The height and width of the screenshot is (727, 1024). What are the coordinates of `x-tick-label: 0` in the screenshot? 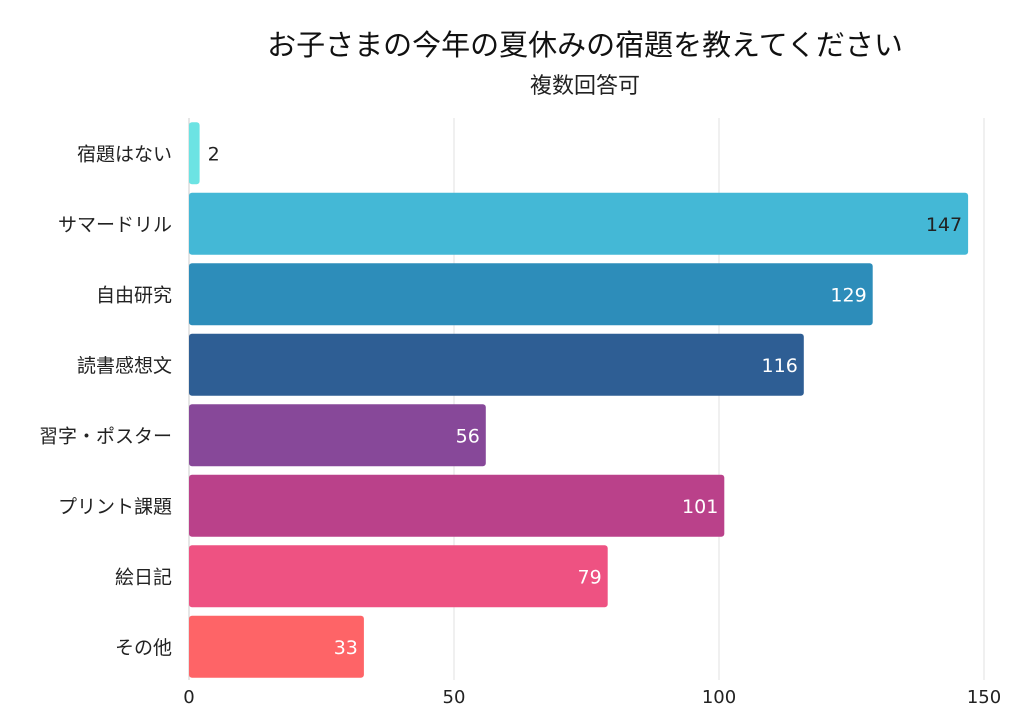 It's located at (188, 697).